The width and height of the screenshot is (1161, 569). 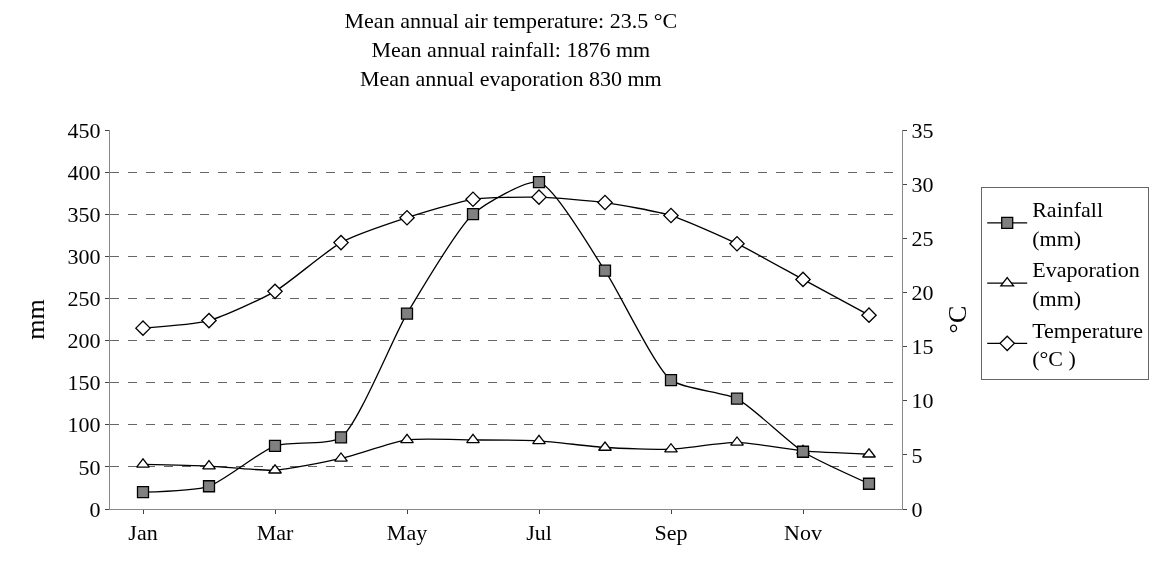 I want to click on y-tick-label: 300, so click(x=84, y=257).